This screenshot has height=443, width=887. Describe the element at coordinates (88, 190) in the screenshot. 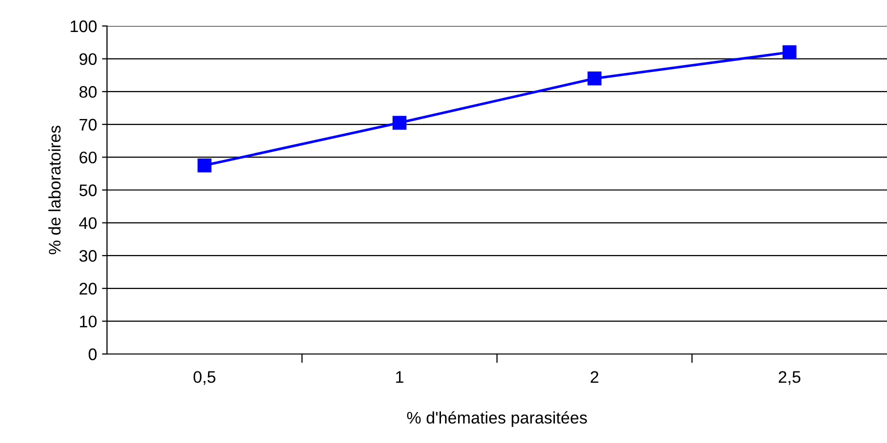

I see `y-tick-label: 50` at that location.